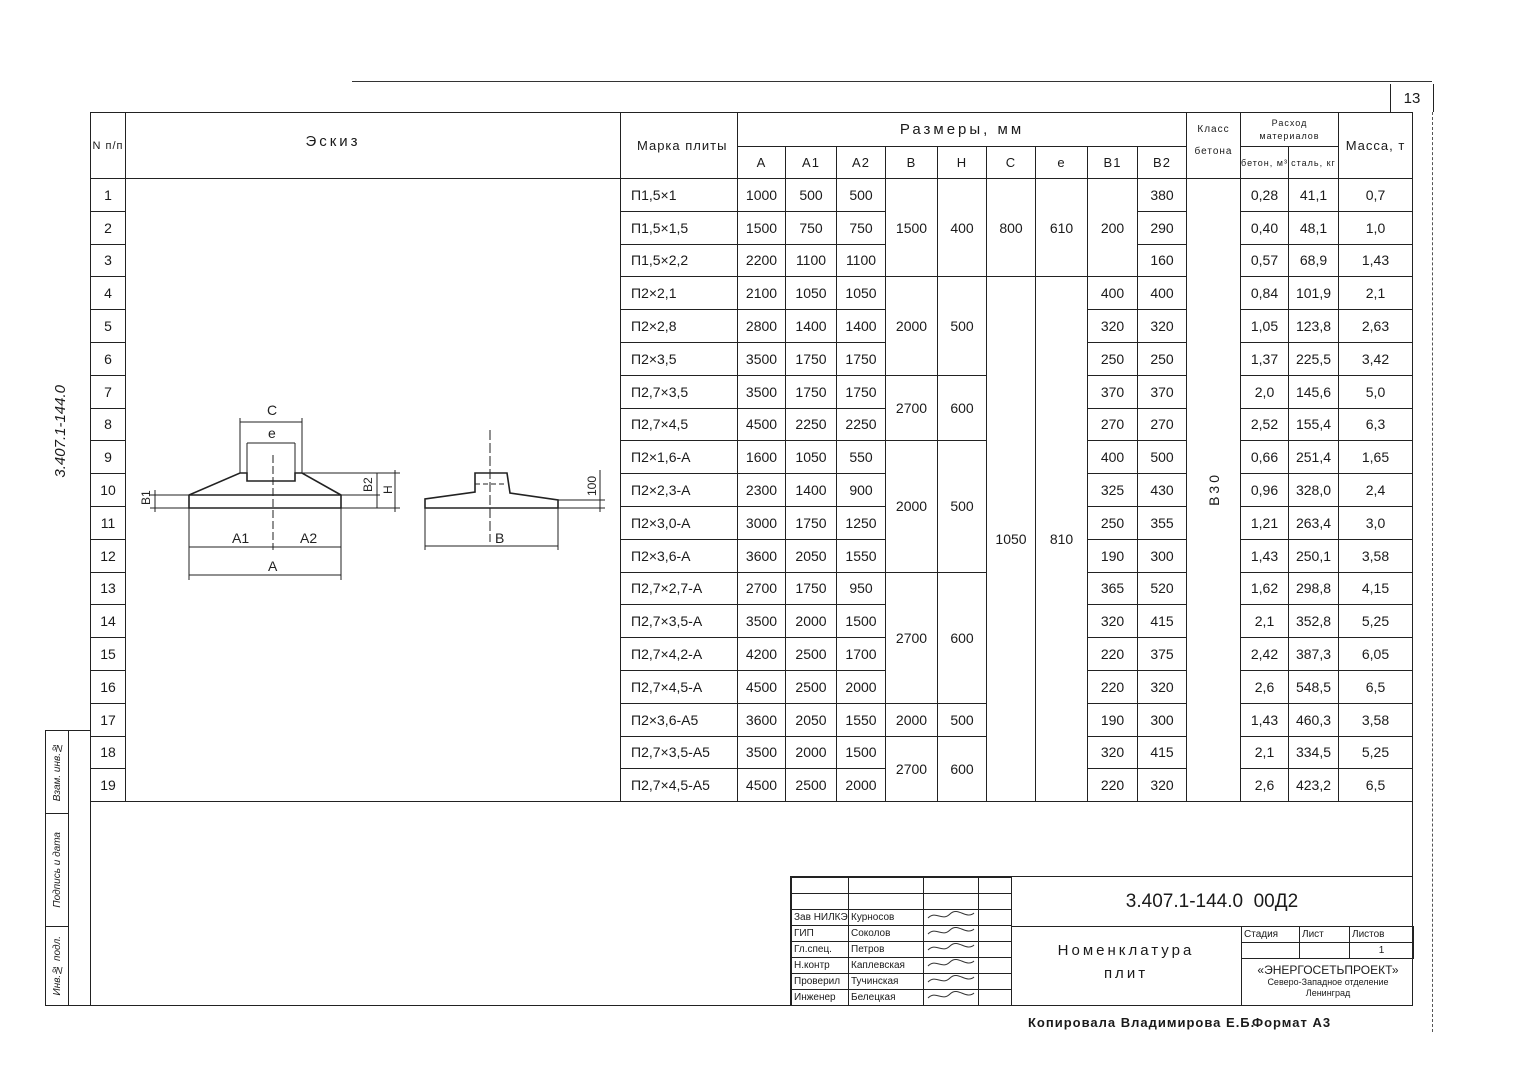  I want to click on steel-mass: 460,3, so click(1313, 719).